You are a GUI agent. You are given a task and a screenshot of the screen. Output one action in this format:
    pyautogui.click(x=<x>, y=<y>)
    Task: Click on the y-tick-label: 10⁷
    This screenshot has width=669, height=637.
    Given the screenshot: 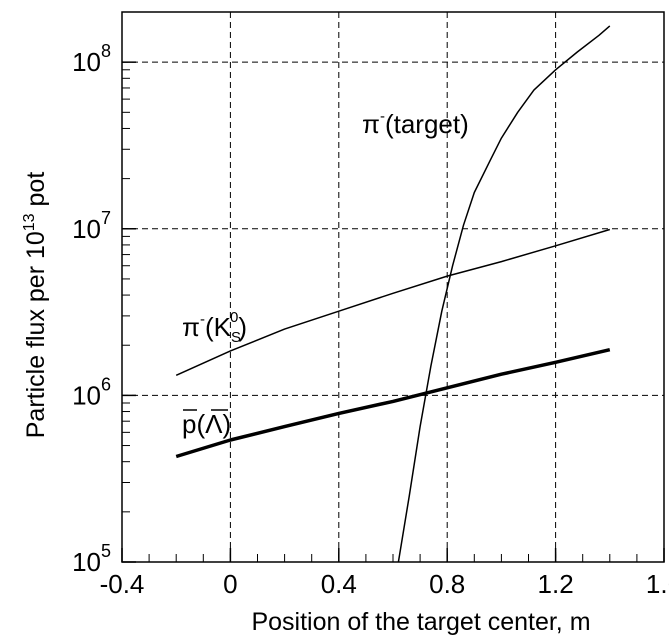 What is the action you would take?
    pyautogui.click(x=91, y=226)
    